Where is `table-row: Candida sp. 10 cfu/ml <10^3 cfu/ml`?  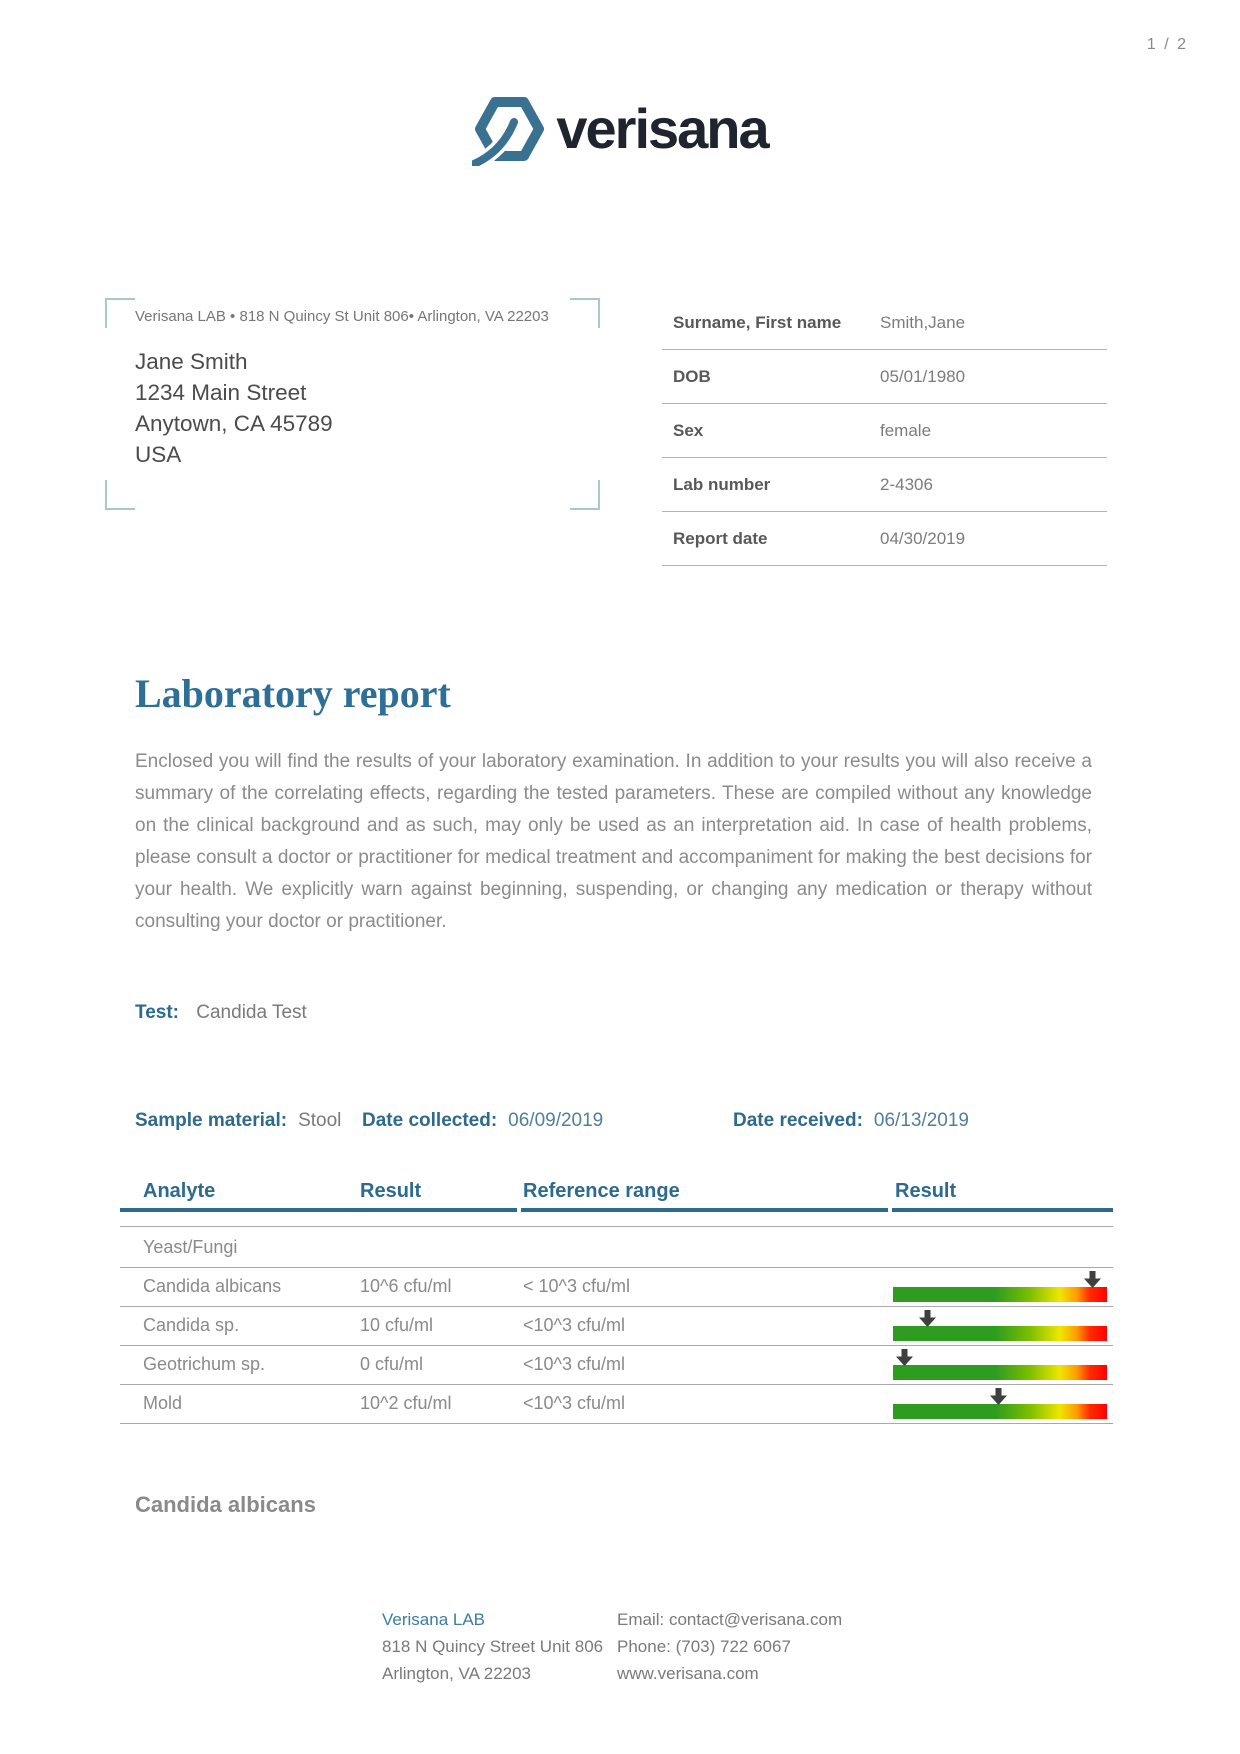 table-row: Candida sp. 10 cfu/ml <10^3 cfu/ml is located at coordinates (616, 1326).